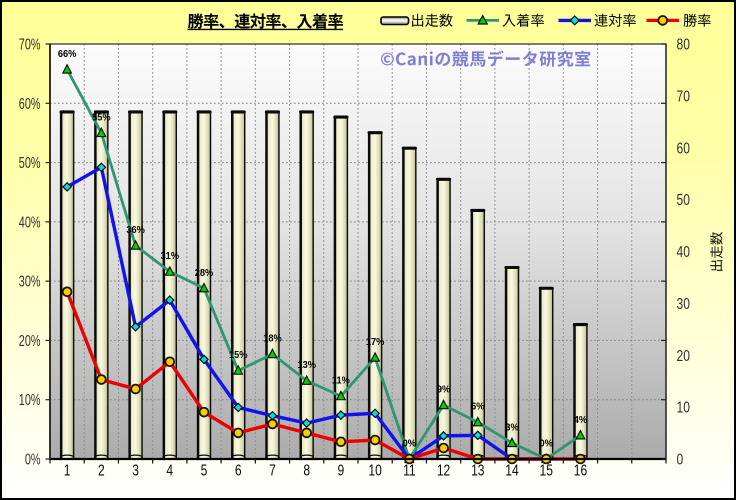 This screenshot has width=736, height=500. I want to click on svg-text: 12, so click(444, 470).